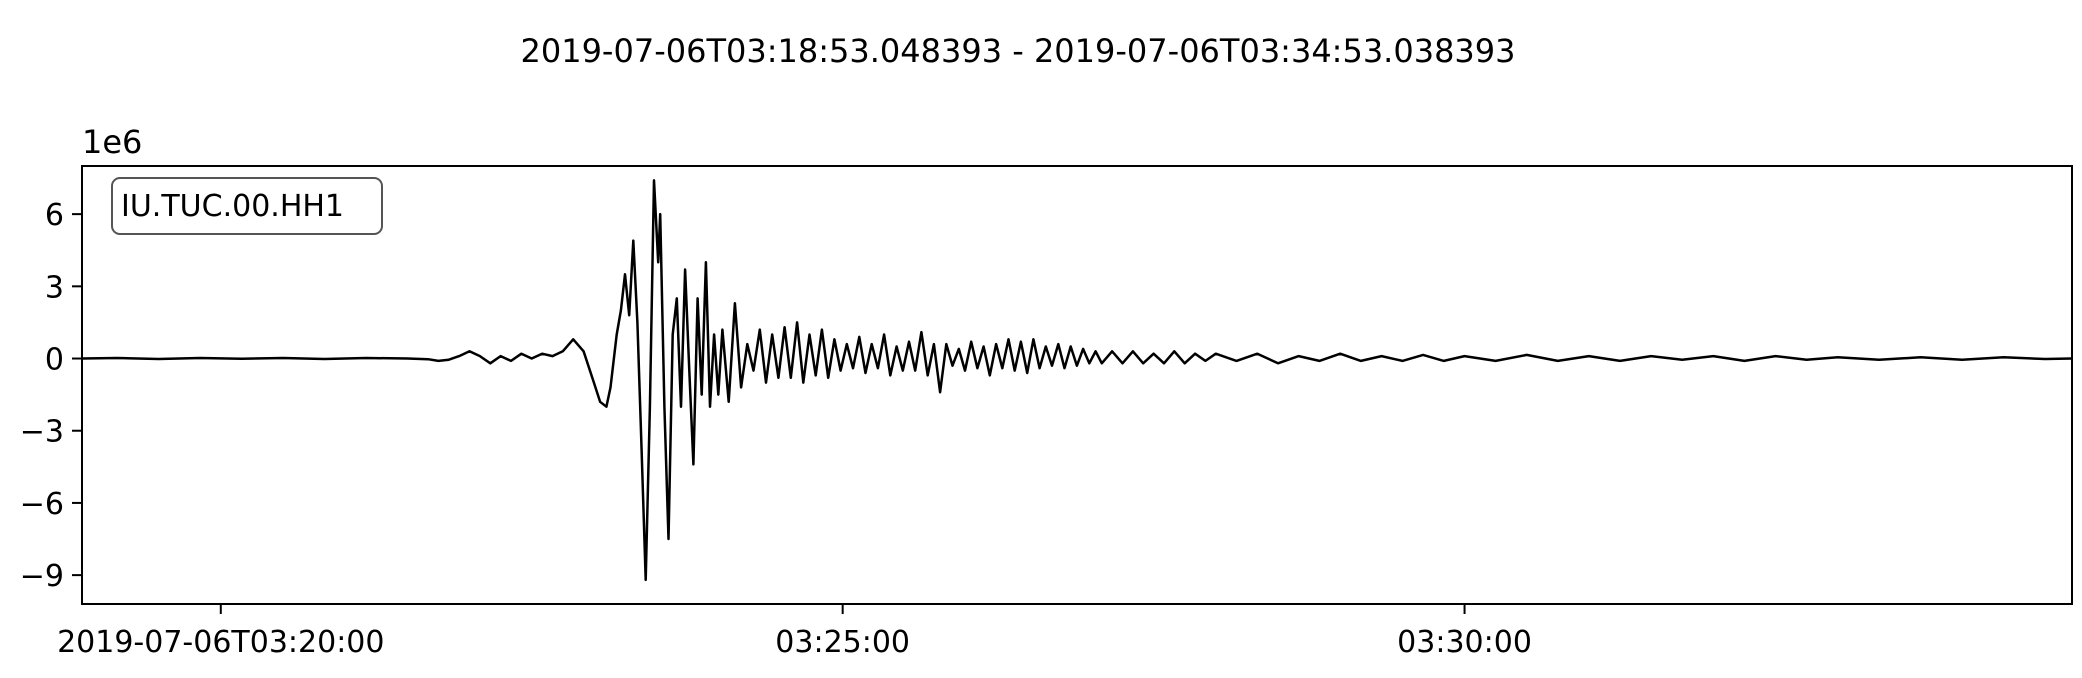  What do you see at coordinates (232, 206) in the screenshot?
I see `legend-label: IU.TUC.00.HH1` at bounding box center [232, 206].